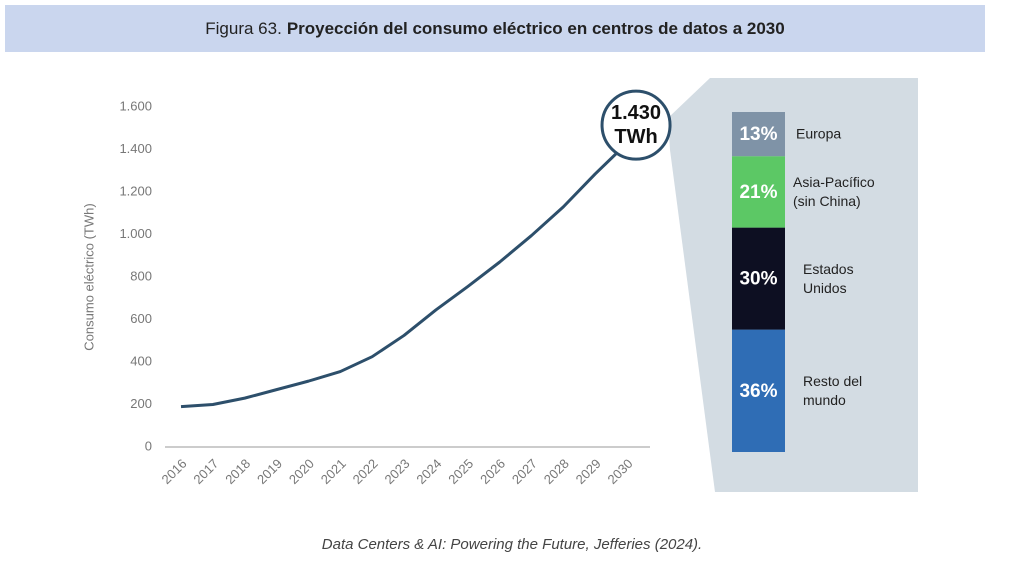  What do you see at coordinates (173, 471) in the screenshot?
I see `x-tick-label: 2016` at bounding box center [173, 471].